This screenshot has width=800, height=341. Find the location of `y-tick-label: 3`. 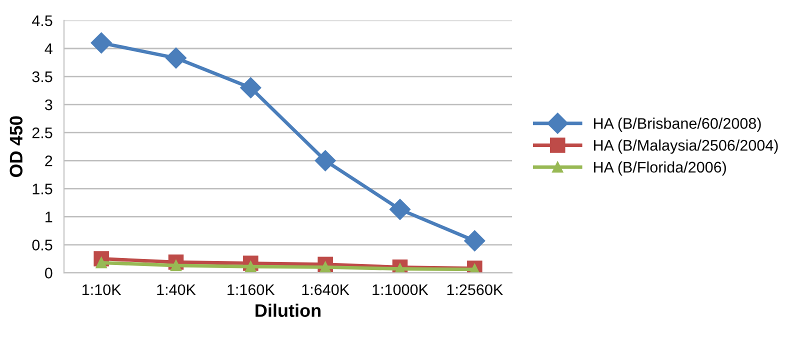

y-tick-label: 3 is located at coordinates (48, 104).